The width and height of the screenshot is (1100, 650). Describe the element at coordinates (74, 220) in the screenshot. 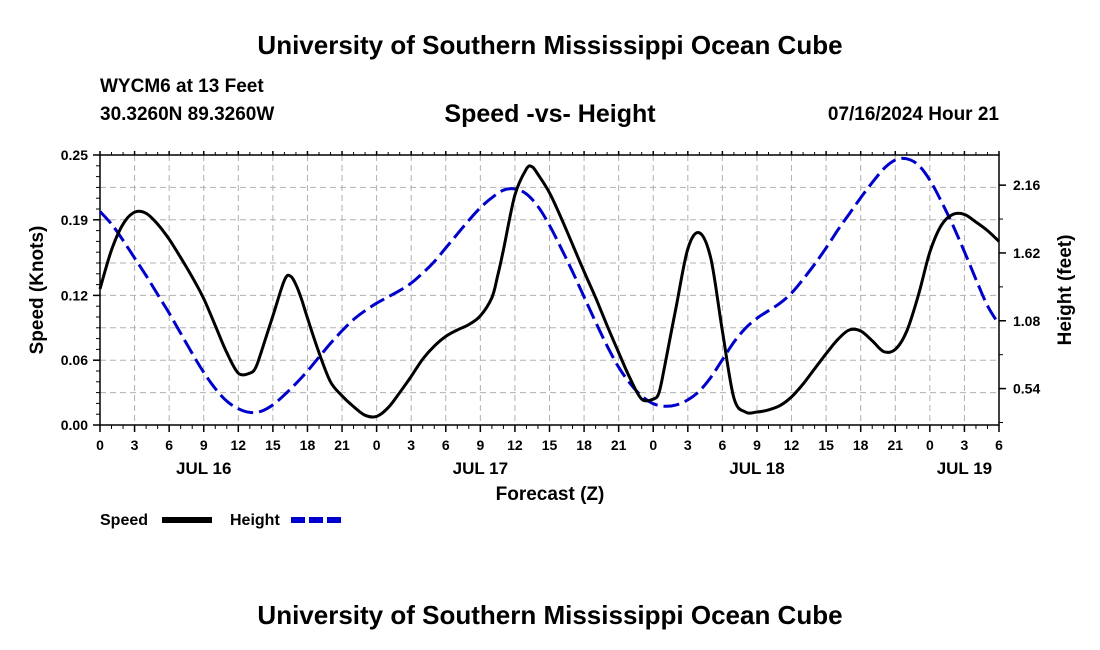

I see `y-tick-label: 0.19` at that location.